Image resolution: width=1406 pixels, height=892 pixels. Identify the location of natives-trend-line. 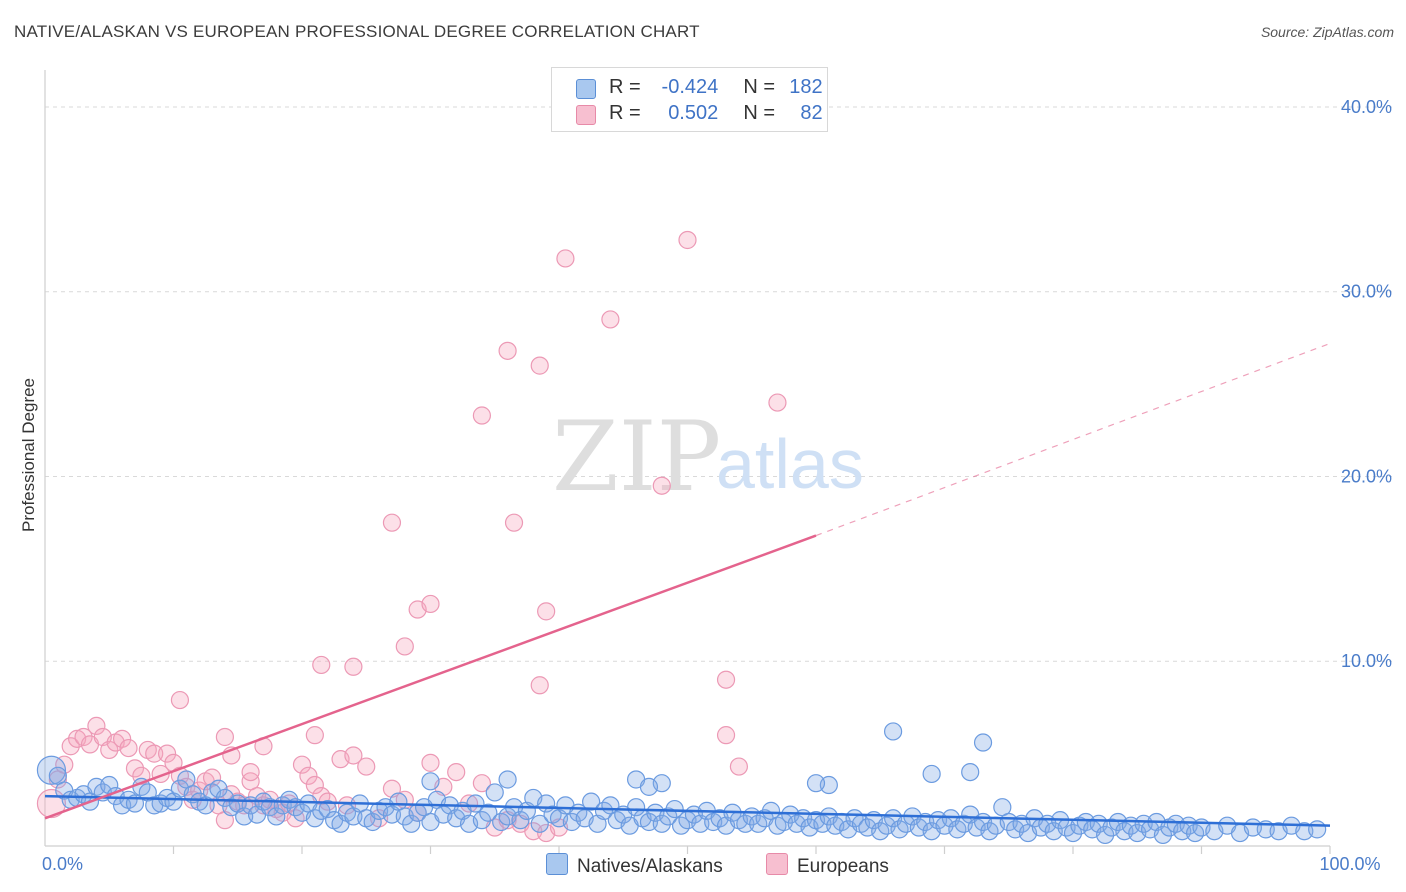
(687, 810).